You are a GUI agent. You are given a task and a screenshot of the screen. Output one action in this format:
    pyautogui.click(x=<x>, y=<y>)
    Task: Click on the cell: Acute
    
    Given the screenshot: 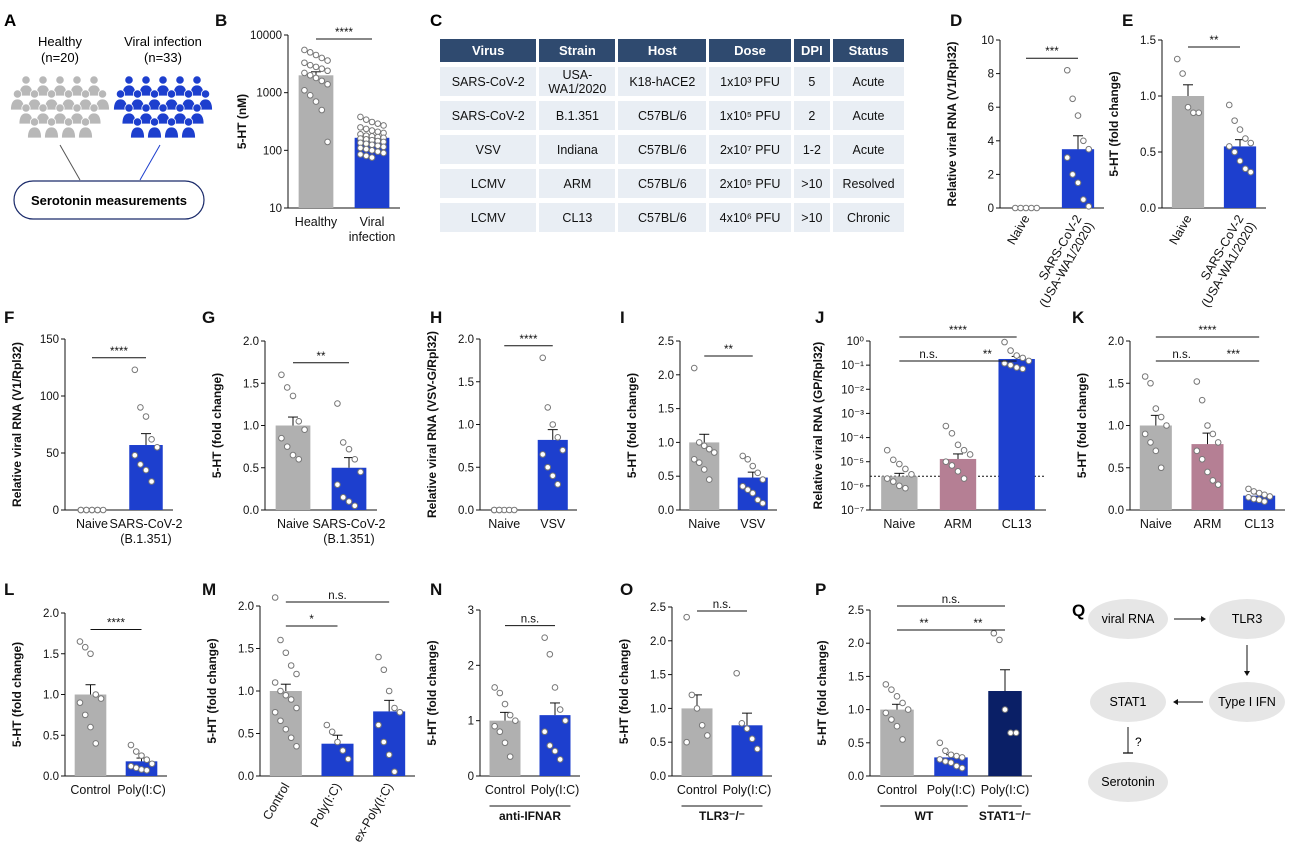 What is the action you would take?
    pyautogui.click(x=868, y=115)
    